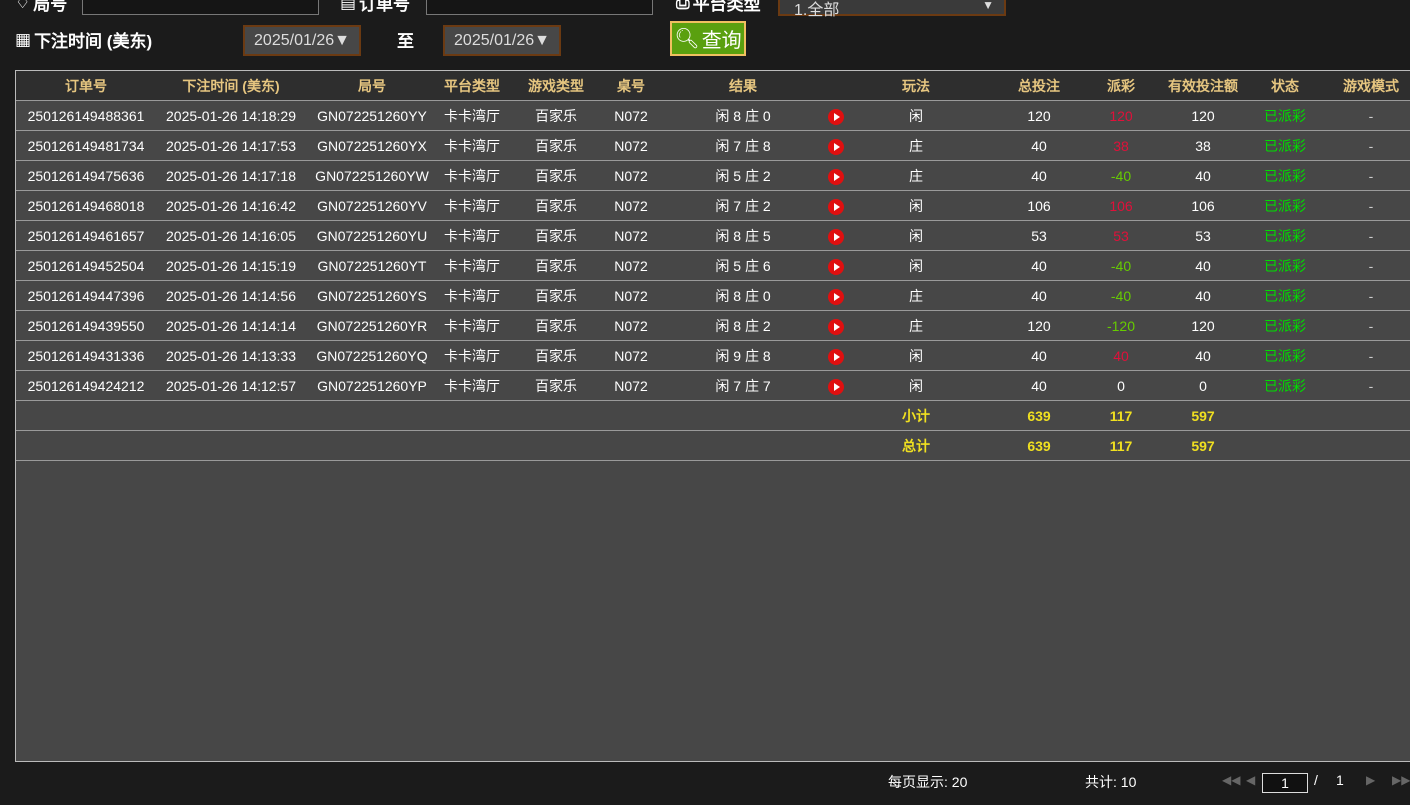 This screenshot has height=805, width=1410. Describe the element at coordinates (302, 40) in the screenshot. I see `date-from-select: 2025/01/26 ▼` at that location.